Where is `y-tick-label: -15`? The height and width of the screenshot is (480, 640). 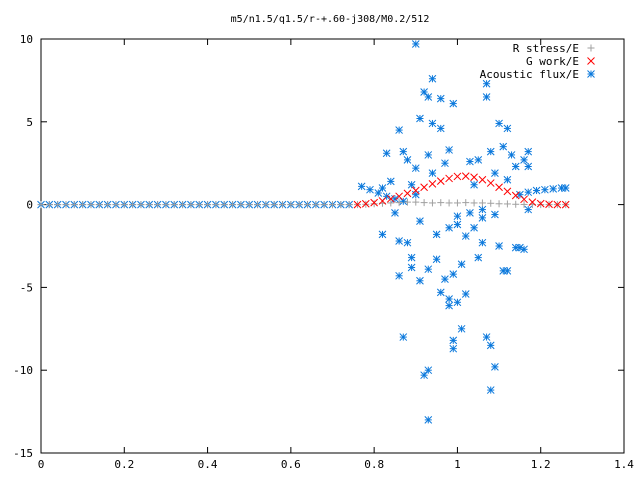
y-tick-label: -15 is located at coordinates (23, 453).